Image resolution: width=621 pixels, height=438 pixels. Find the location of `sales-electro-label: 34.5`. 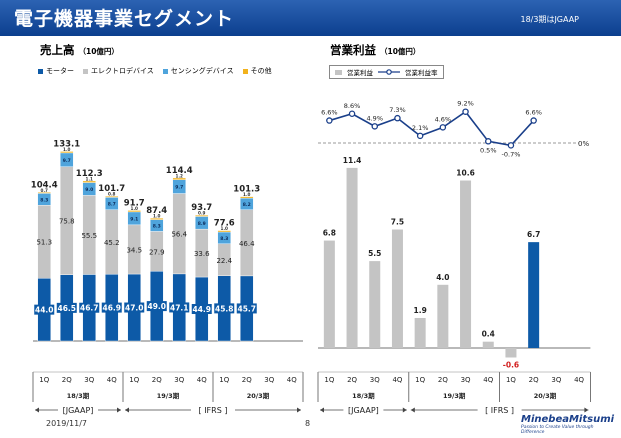

sales-electro-label: 34.5 is located at coordinates (134, 250).